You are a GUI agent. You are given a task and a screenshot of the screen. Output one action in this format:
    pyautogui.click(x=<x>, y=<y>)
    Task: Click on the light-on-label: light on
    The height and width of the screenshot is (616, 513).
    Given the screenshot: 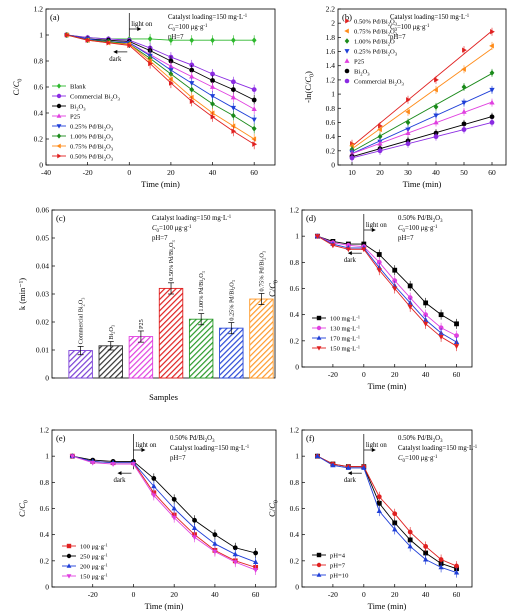 What is the action you would take?
    pyautogui.click(x=142, y=24)
    